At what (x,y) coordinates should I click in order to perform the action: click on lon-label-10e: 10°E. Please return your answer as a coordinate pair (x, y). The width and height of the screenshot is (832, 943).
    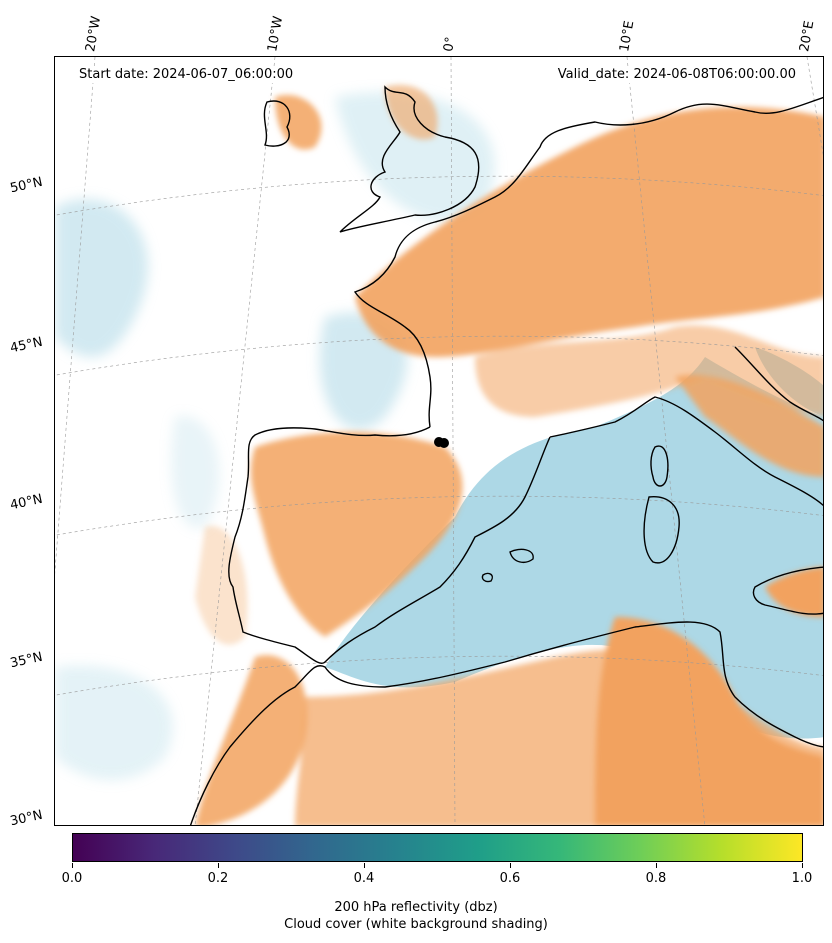
    Looking at the image, I should click on (627, 36).